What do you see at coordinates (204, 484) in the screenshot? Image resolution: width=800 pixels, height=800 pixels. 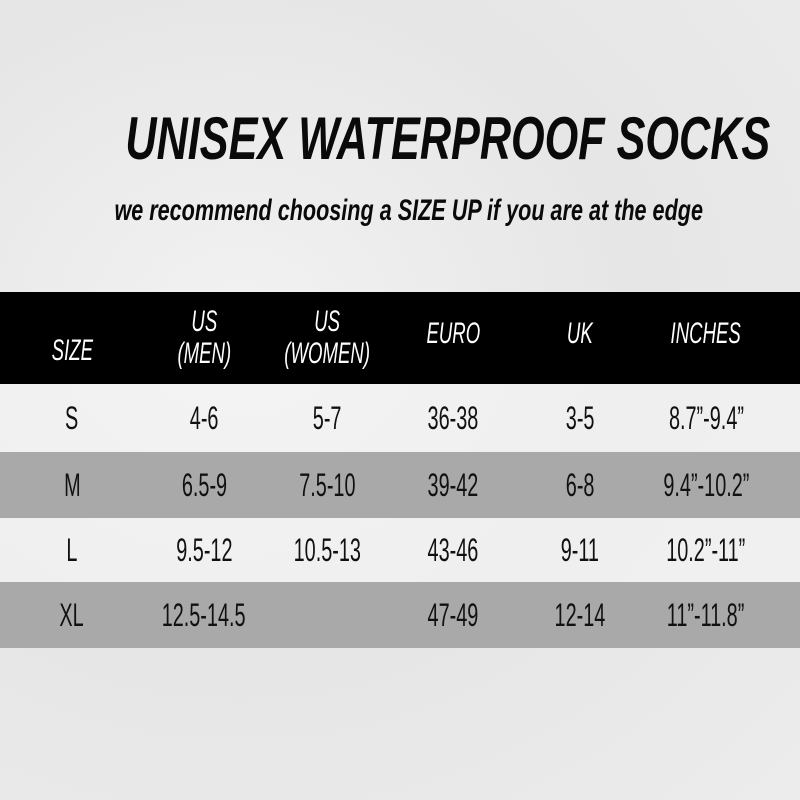 I see `cell-us-men: 6.5-9` at bounding box center [204, 484].